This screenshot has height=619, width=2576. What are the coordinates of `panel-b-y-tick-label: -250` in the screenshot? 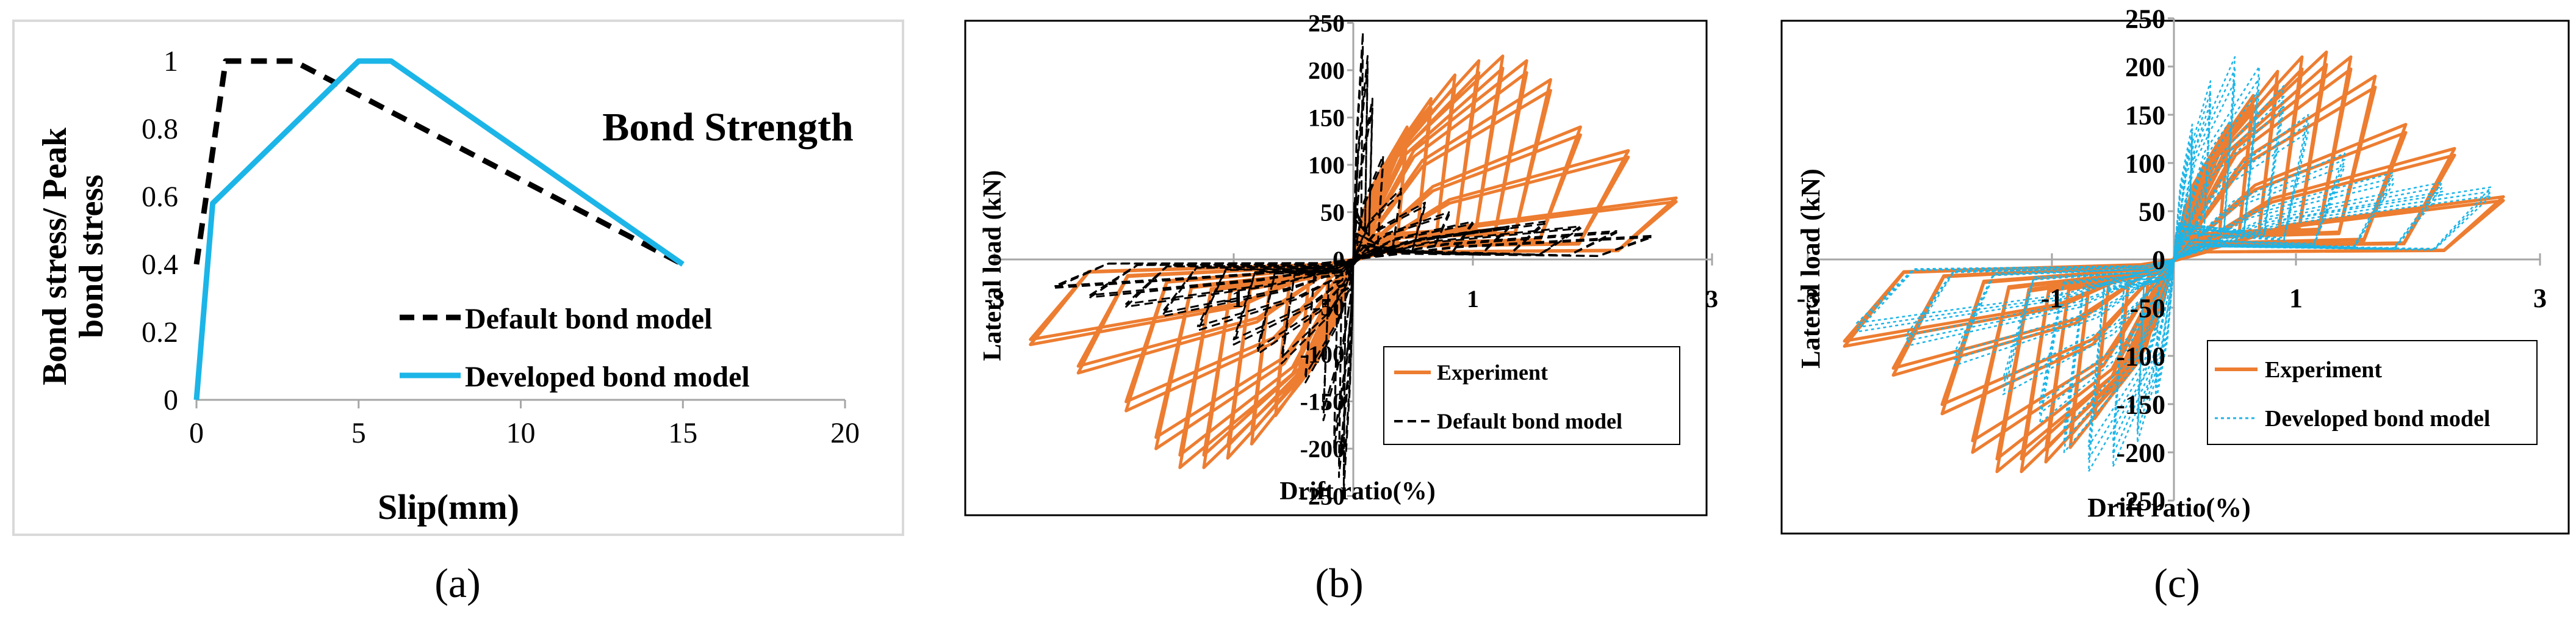 It's located at (1322, 496).